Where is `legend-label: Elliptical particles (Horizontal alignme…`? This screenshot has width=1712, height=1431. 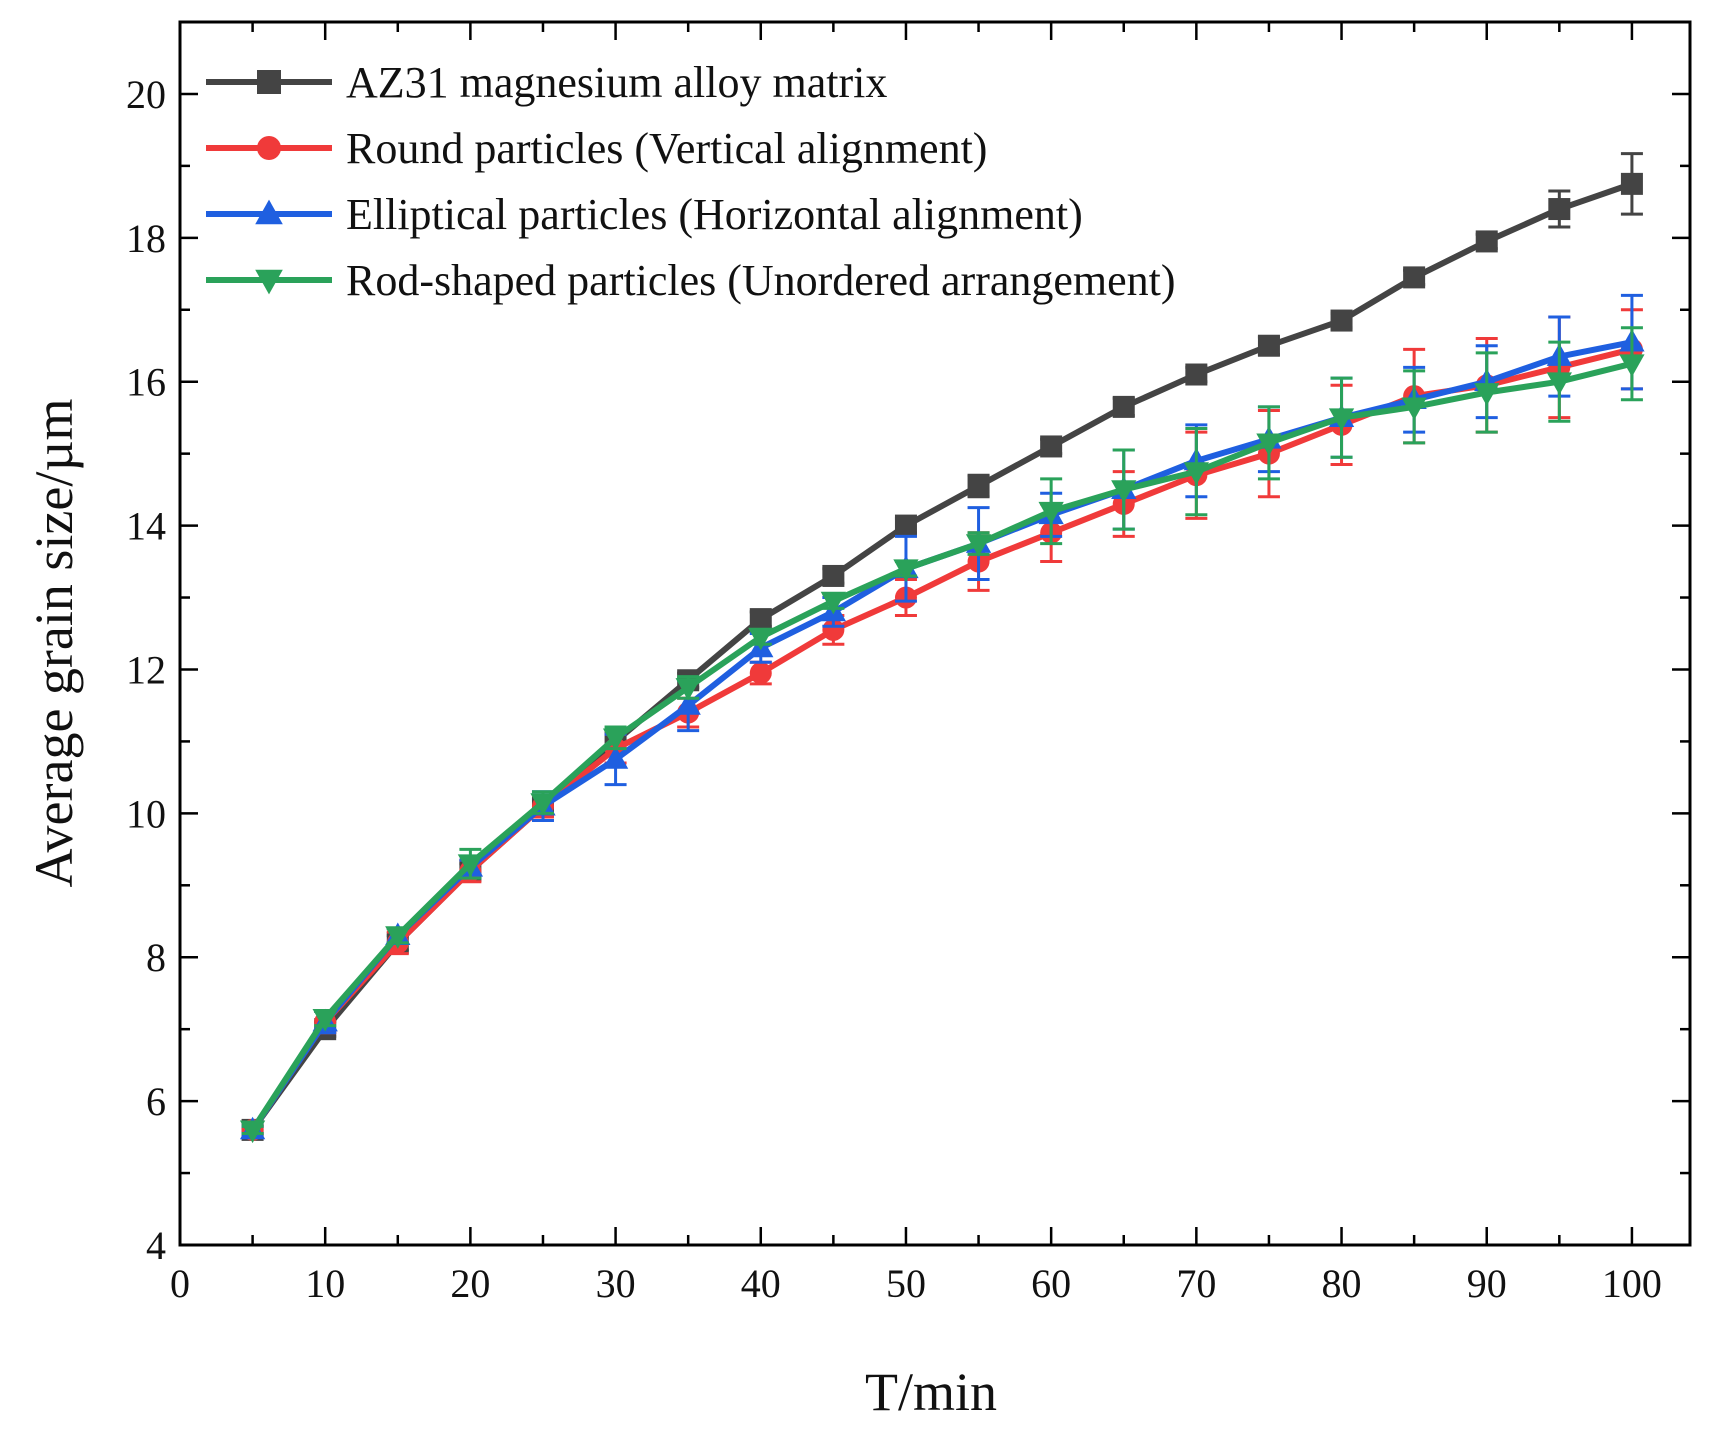 legend-label: Elliptical particles (Horizontal alignme… is located at coordinates (714, 214).